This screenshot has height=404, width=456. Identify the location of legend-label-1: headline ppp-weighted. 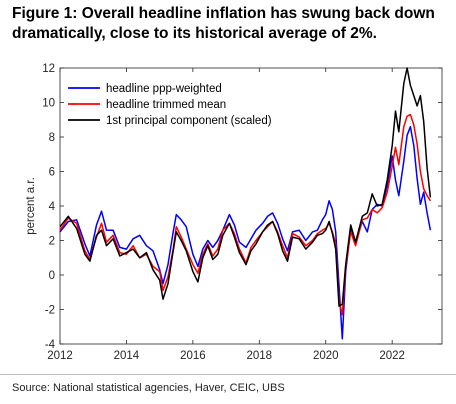
(164, 89).